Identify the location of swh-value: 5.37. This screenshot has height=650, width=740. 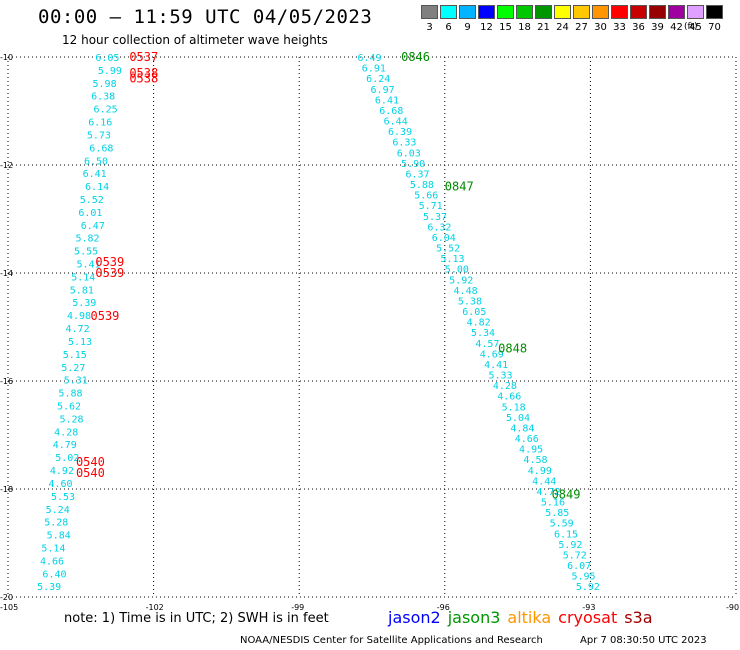
(435, 217).